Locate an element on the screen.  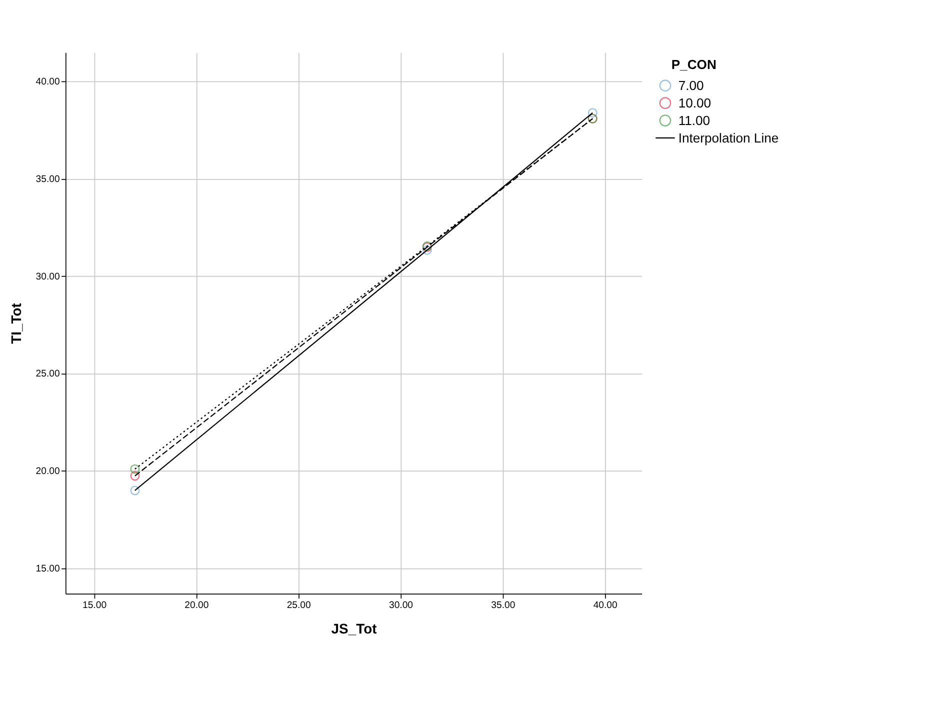
y-tick-label: 40.00 is located at coordinates (48, 82).